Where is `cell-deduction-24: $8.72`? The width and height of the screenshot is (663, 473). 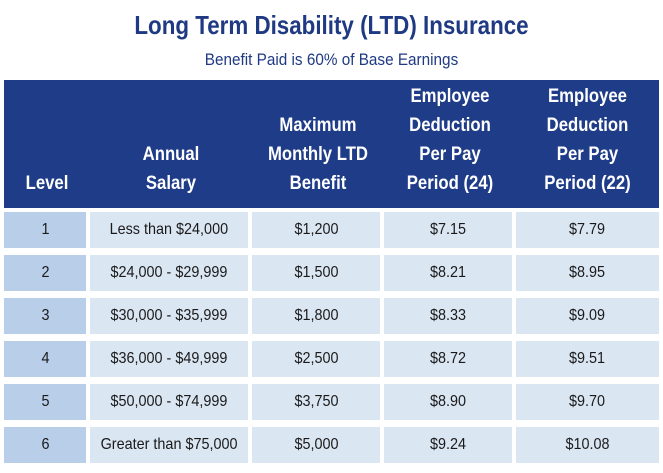 cell-deduction-24: $8.72 is located at coordinates (448, 359).